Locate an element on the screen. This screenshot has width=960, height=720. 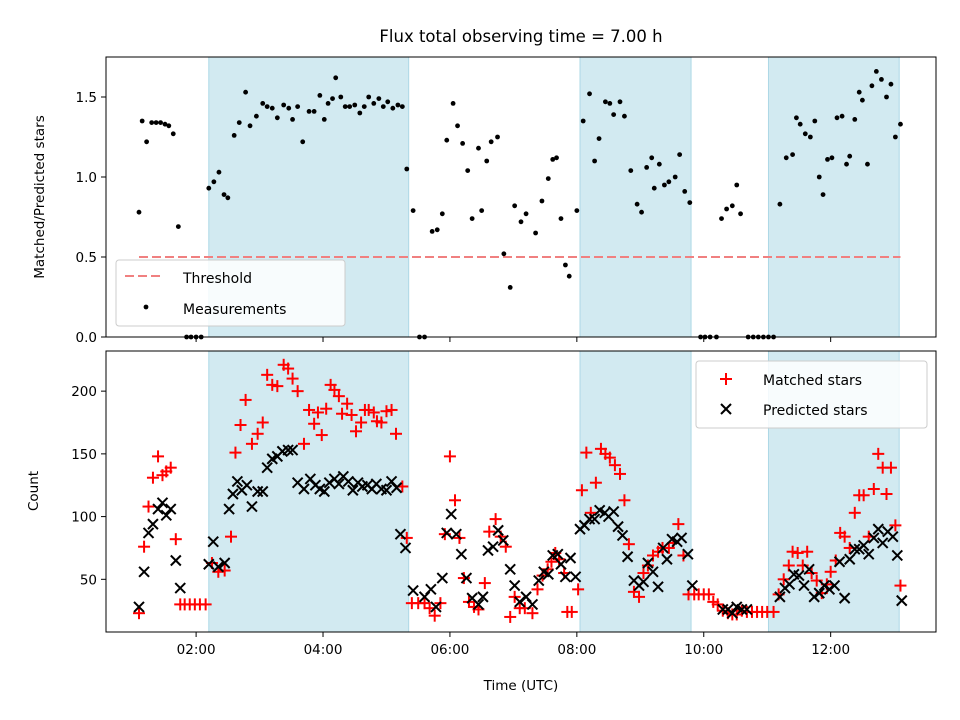
top-y-tick-label: 1.0 is located at coordinates (86, 178).